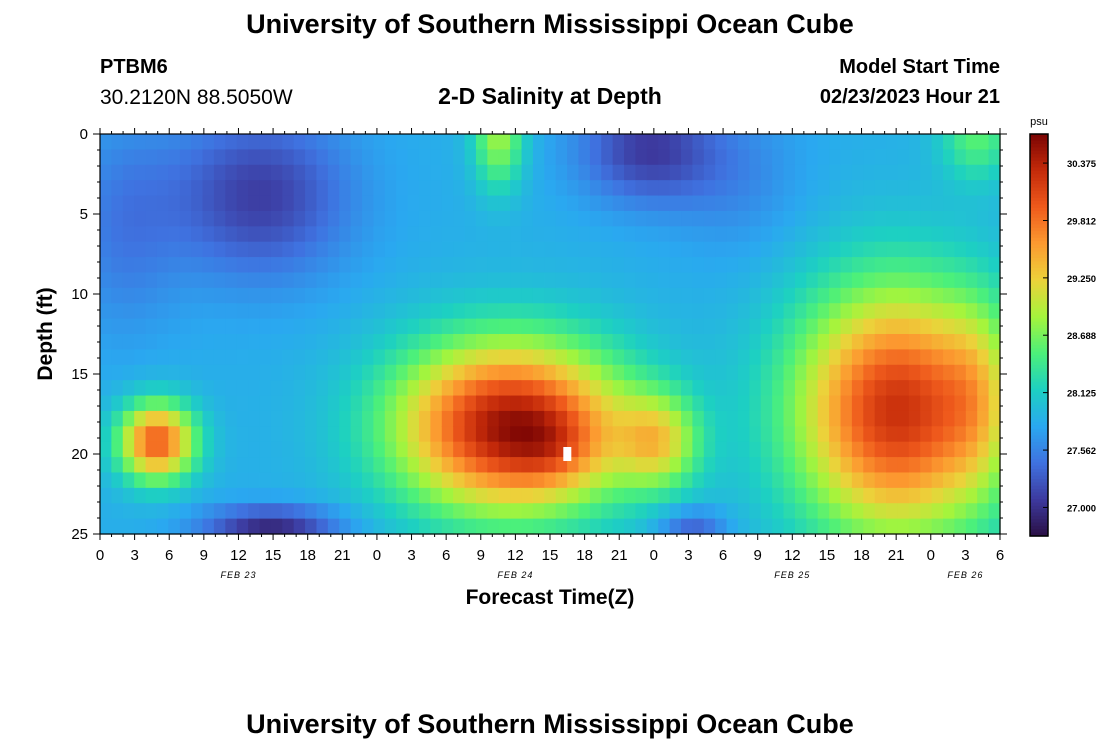 This screenshot has width=1100, height=750. What do you see at coordinates (1081, 508) in the screenshot?
I see `colorbar-tick-label: 27.000` at bounding box center [1081, 508].